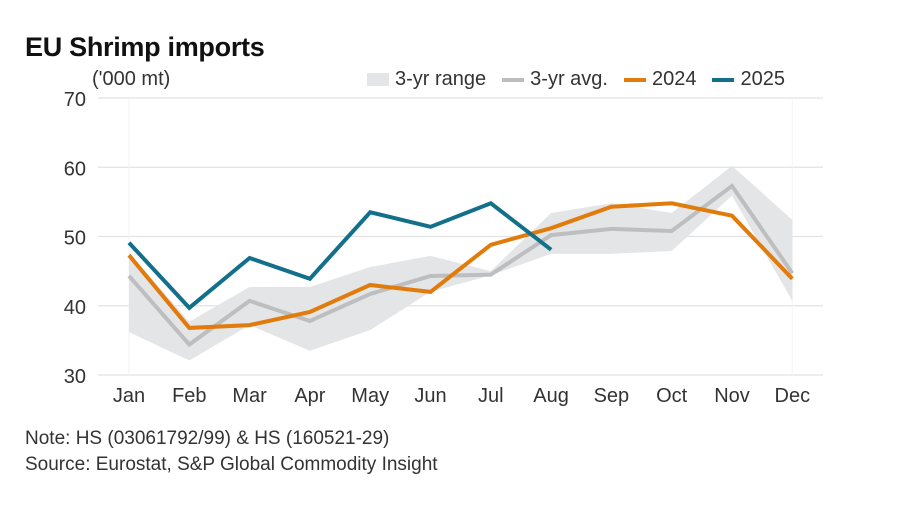 This screenshot has width=919, height=511. I want to click on y-tick-label: 30, so click(75, 377).